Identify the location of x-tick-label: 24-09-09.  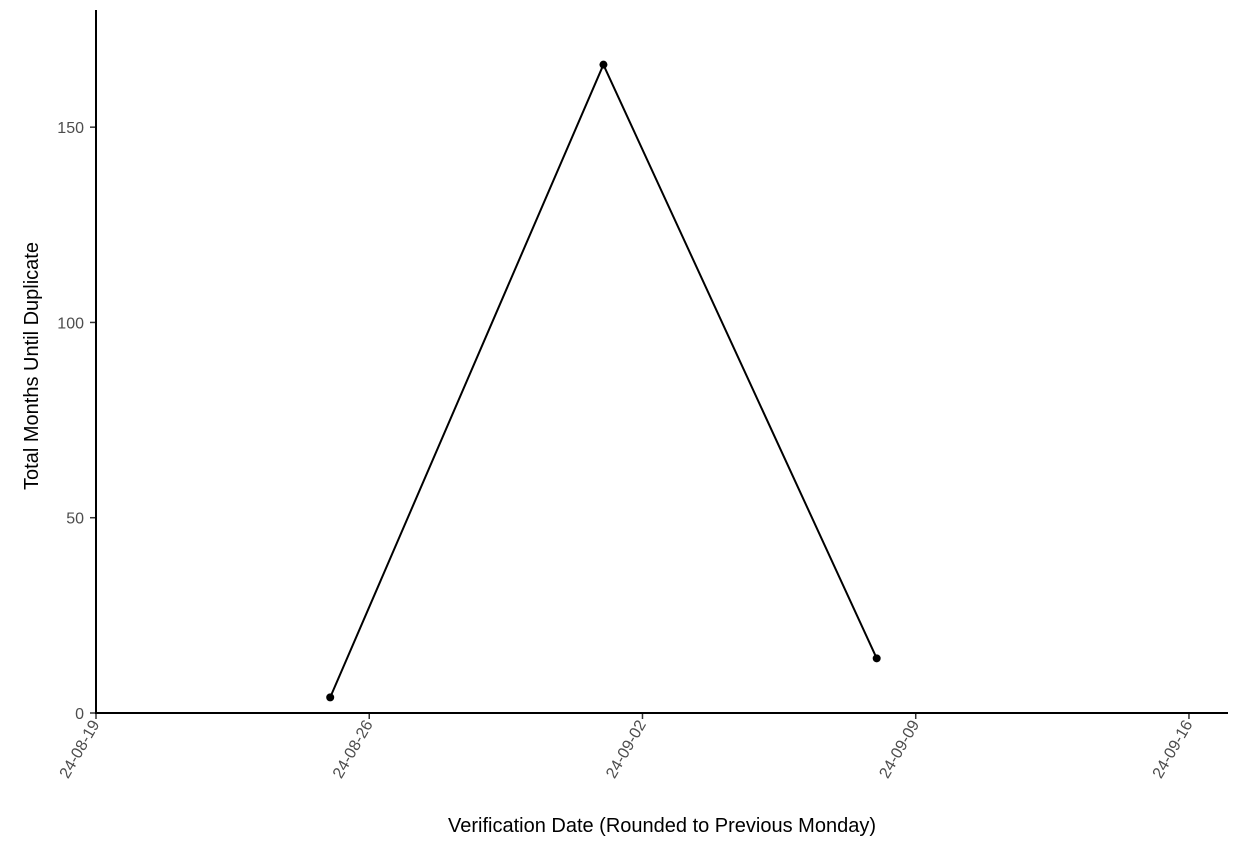
(899, 749).